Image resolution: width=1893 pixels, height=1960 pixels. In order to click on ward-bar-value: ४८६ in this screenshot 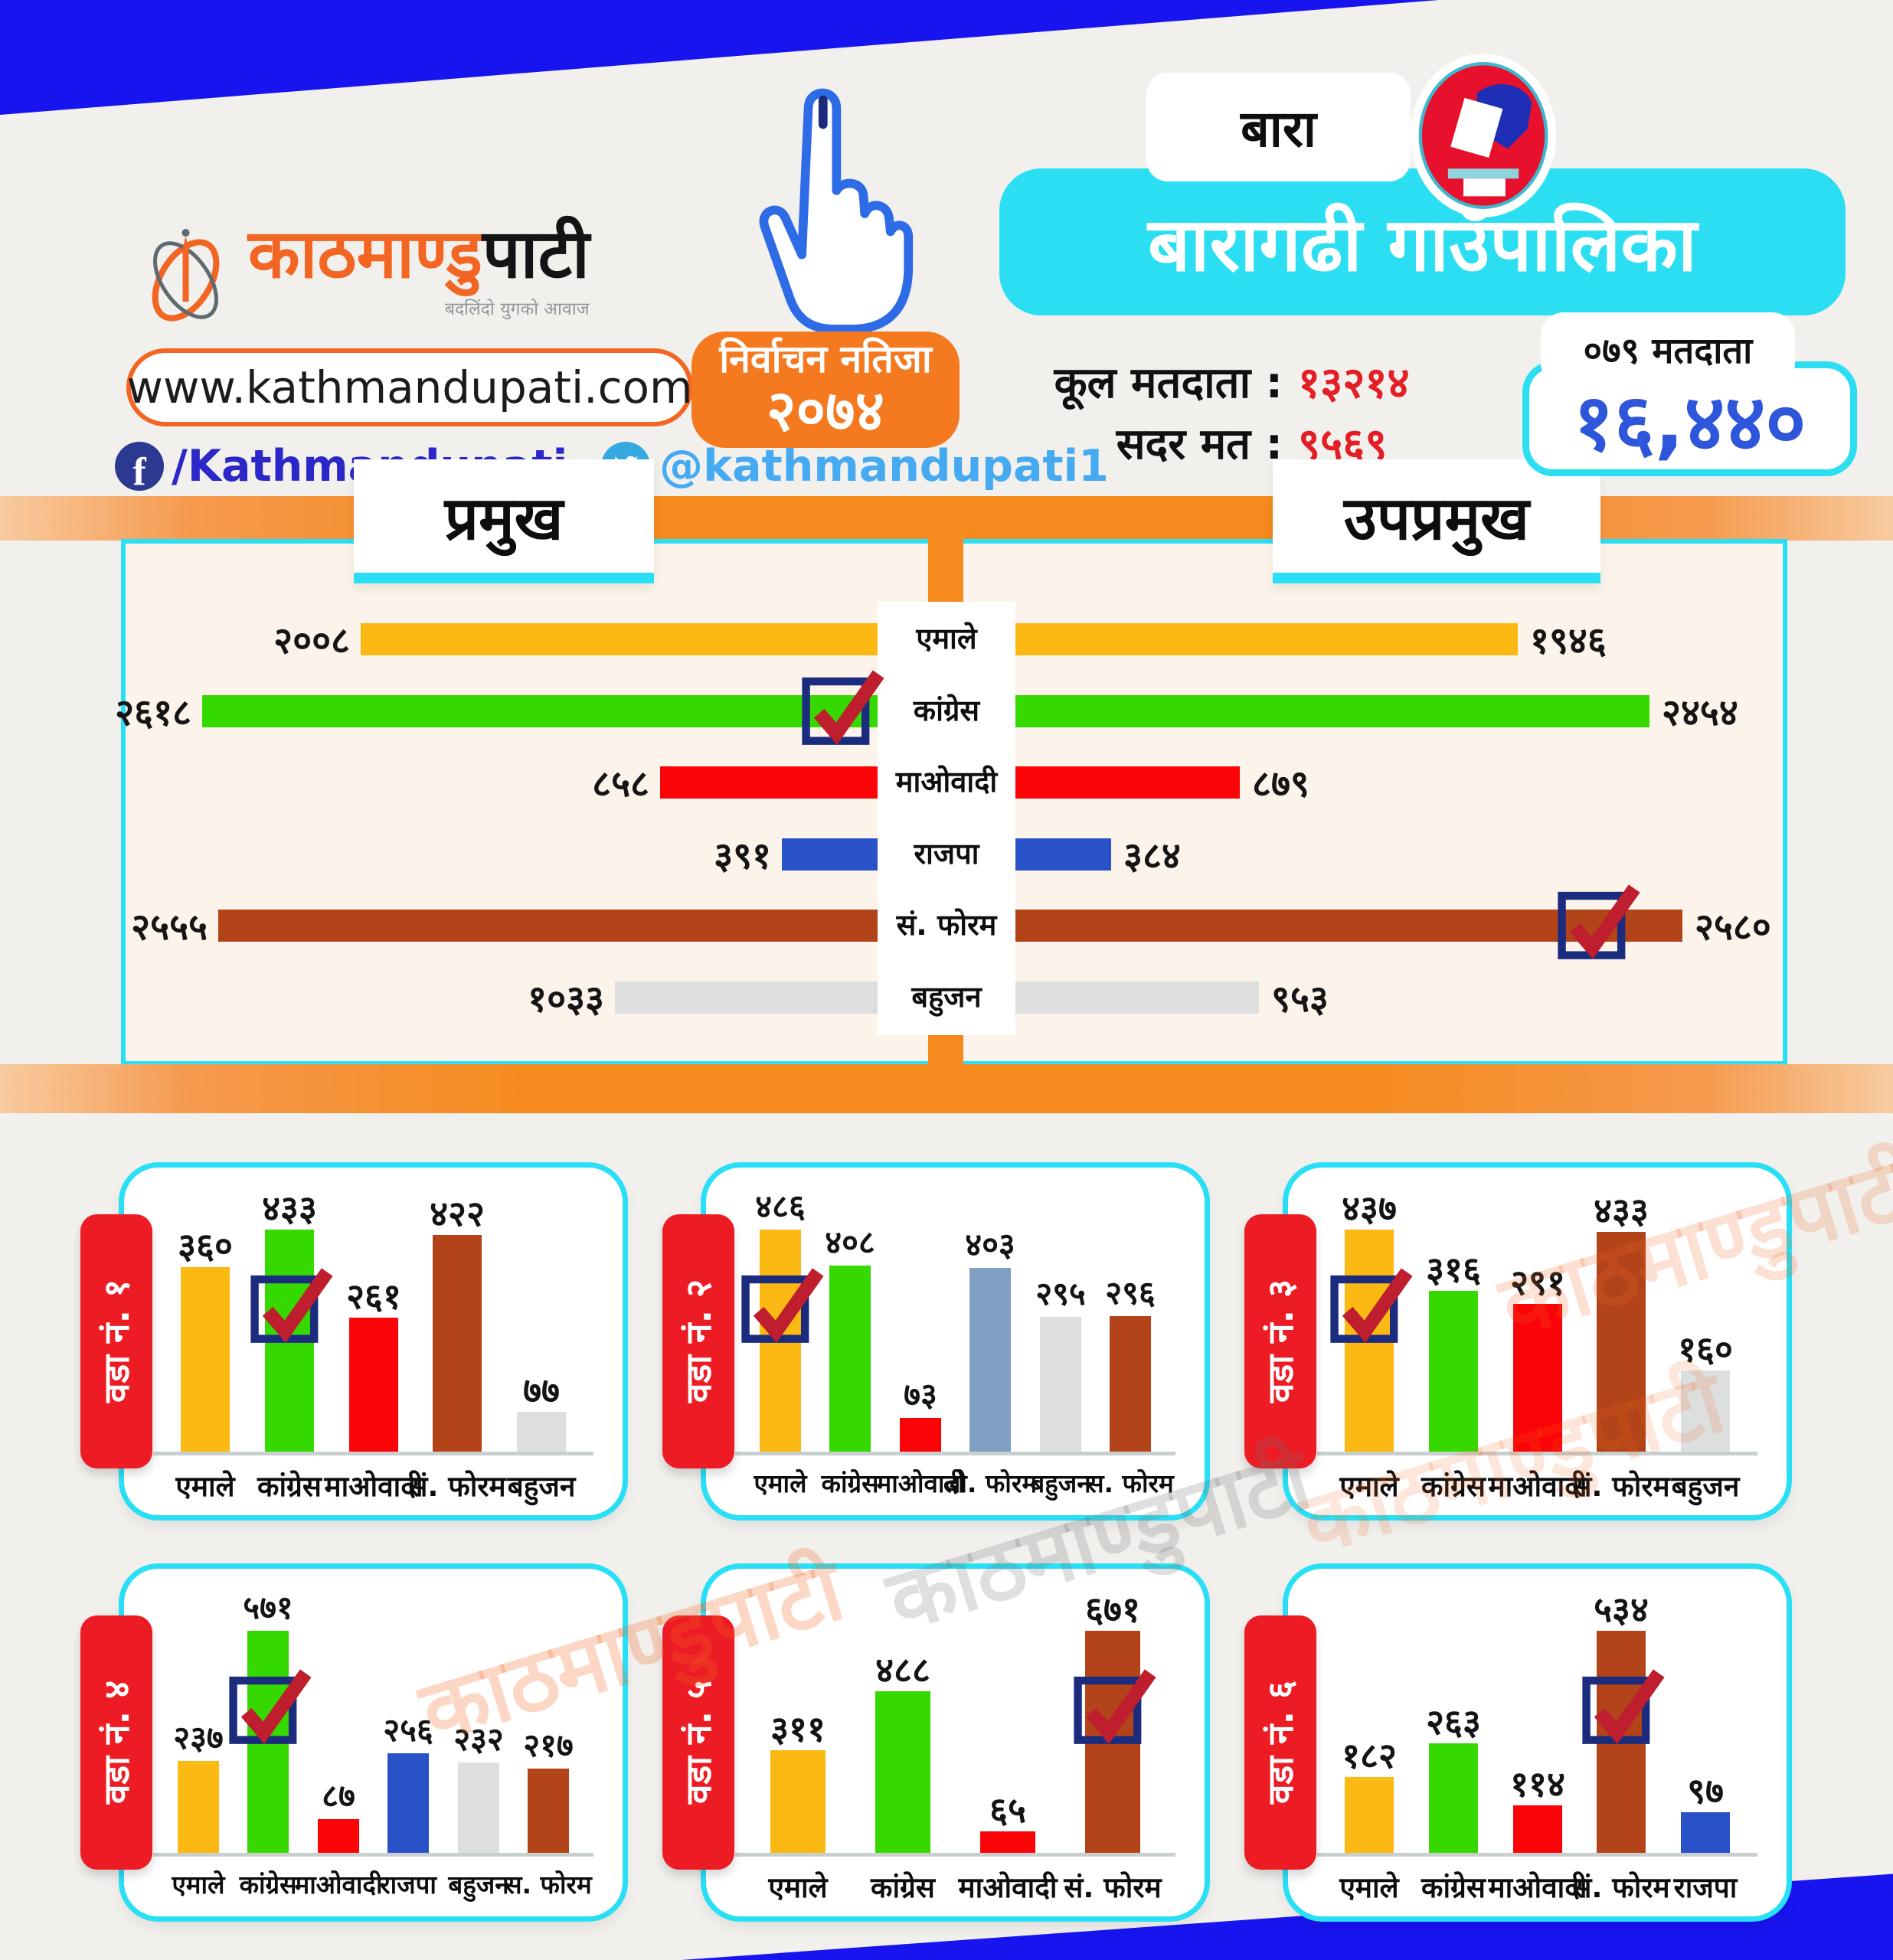, I will do `click(781, 1206)`.